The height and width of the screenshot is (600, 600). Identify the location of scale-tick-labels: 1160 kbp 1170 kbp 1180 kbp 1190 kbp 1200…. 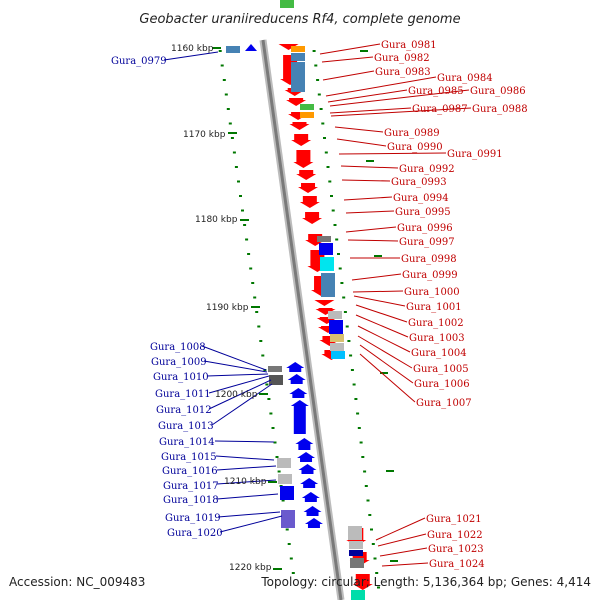
(221, 308).